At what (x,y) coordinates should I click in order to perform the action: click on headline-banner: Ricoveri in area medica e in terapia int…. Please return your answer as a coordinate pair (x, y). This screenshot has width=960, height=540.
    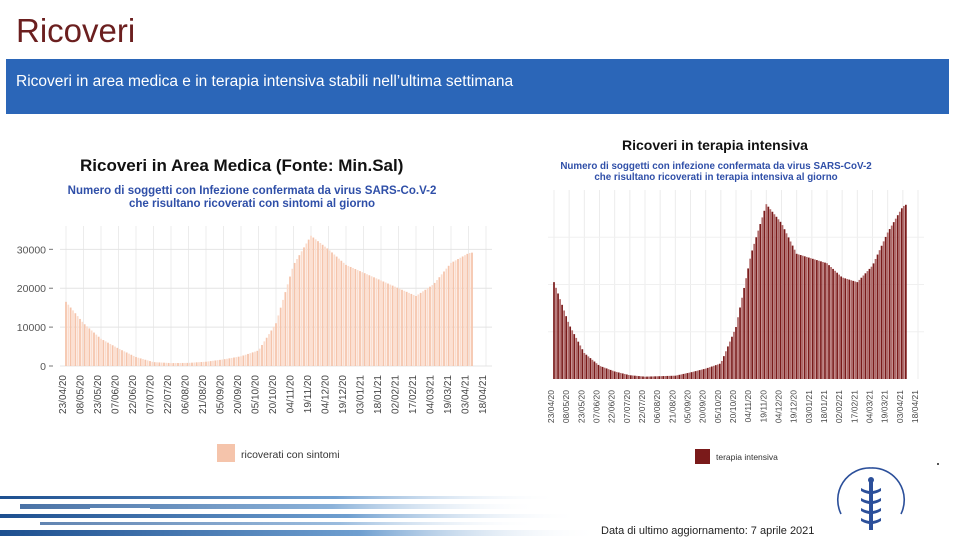
    Looking at the image, I should click on (477, 86).